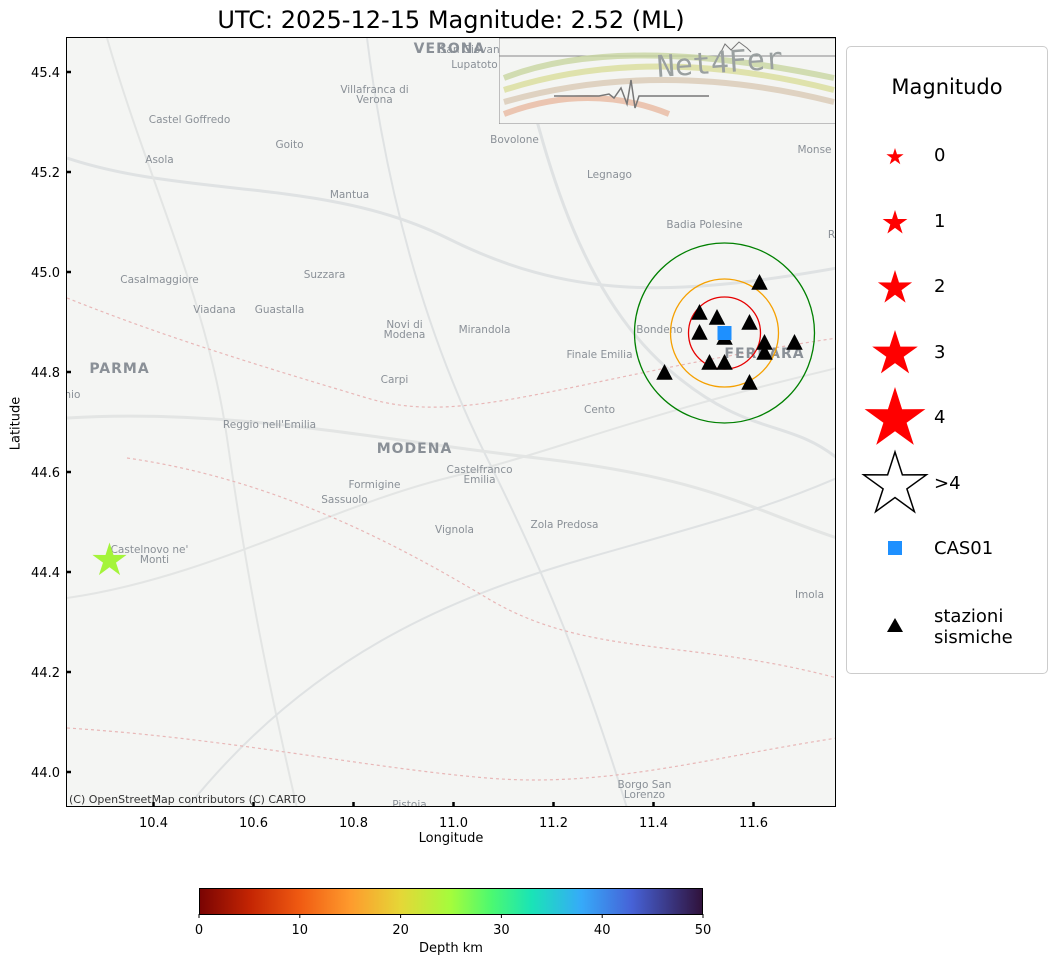 This screenshot has height=966, width=1057. I want to click on town-label: Finale Emilia, so click(599, 355).